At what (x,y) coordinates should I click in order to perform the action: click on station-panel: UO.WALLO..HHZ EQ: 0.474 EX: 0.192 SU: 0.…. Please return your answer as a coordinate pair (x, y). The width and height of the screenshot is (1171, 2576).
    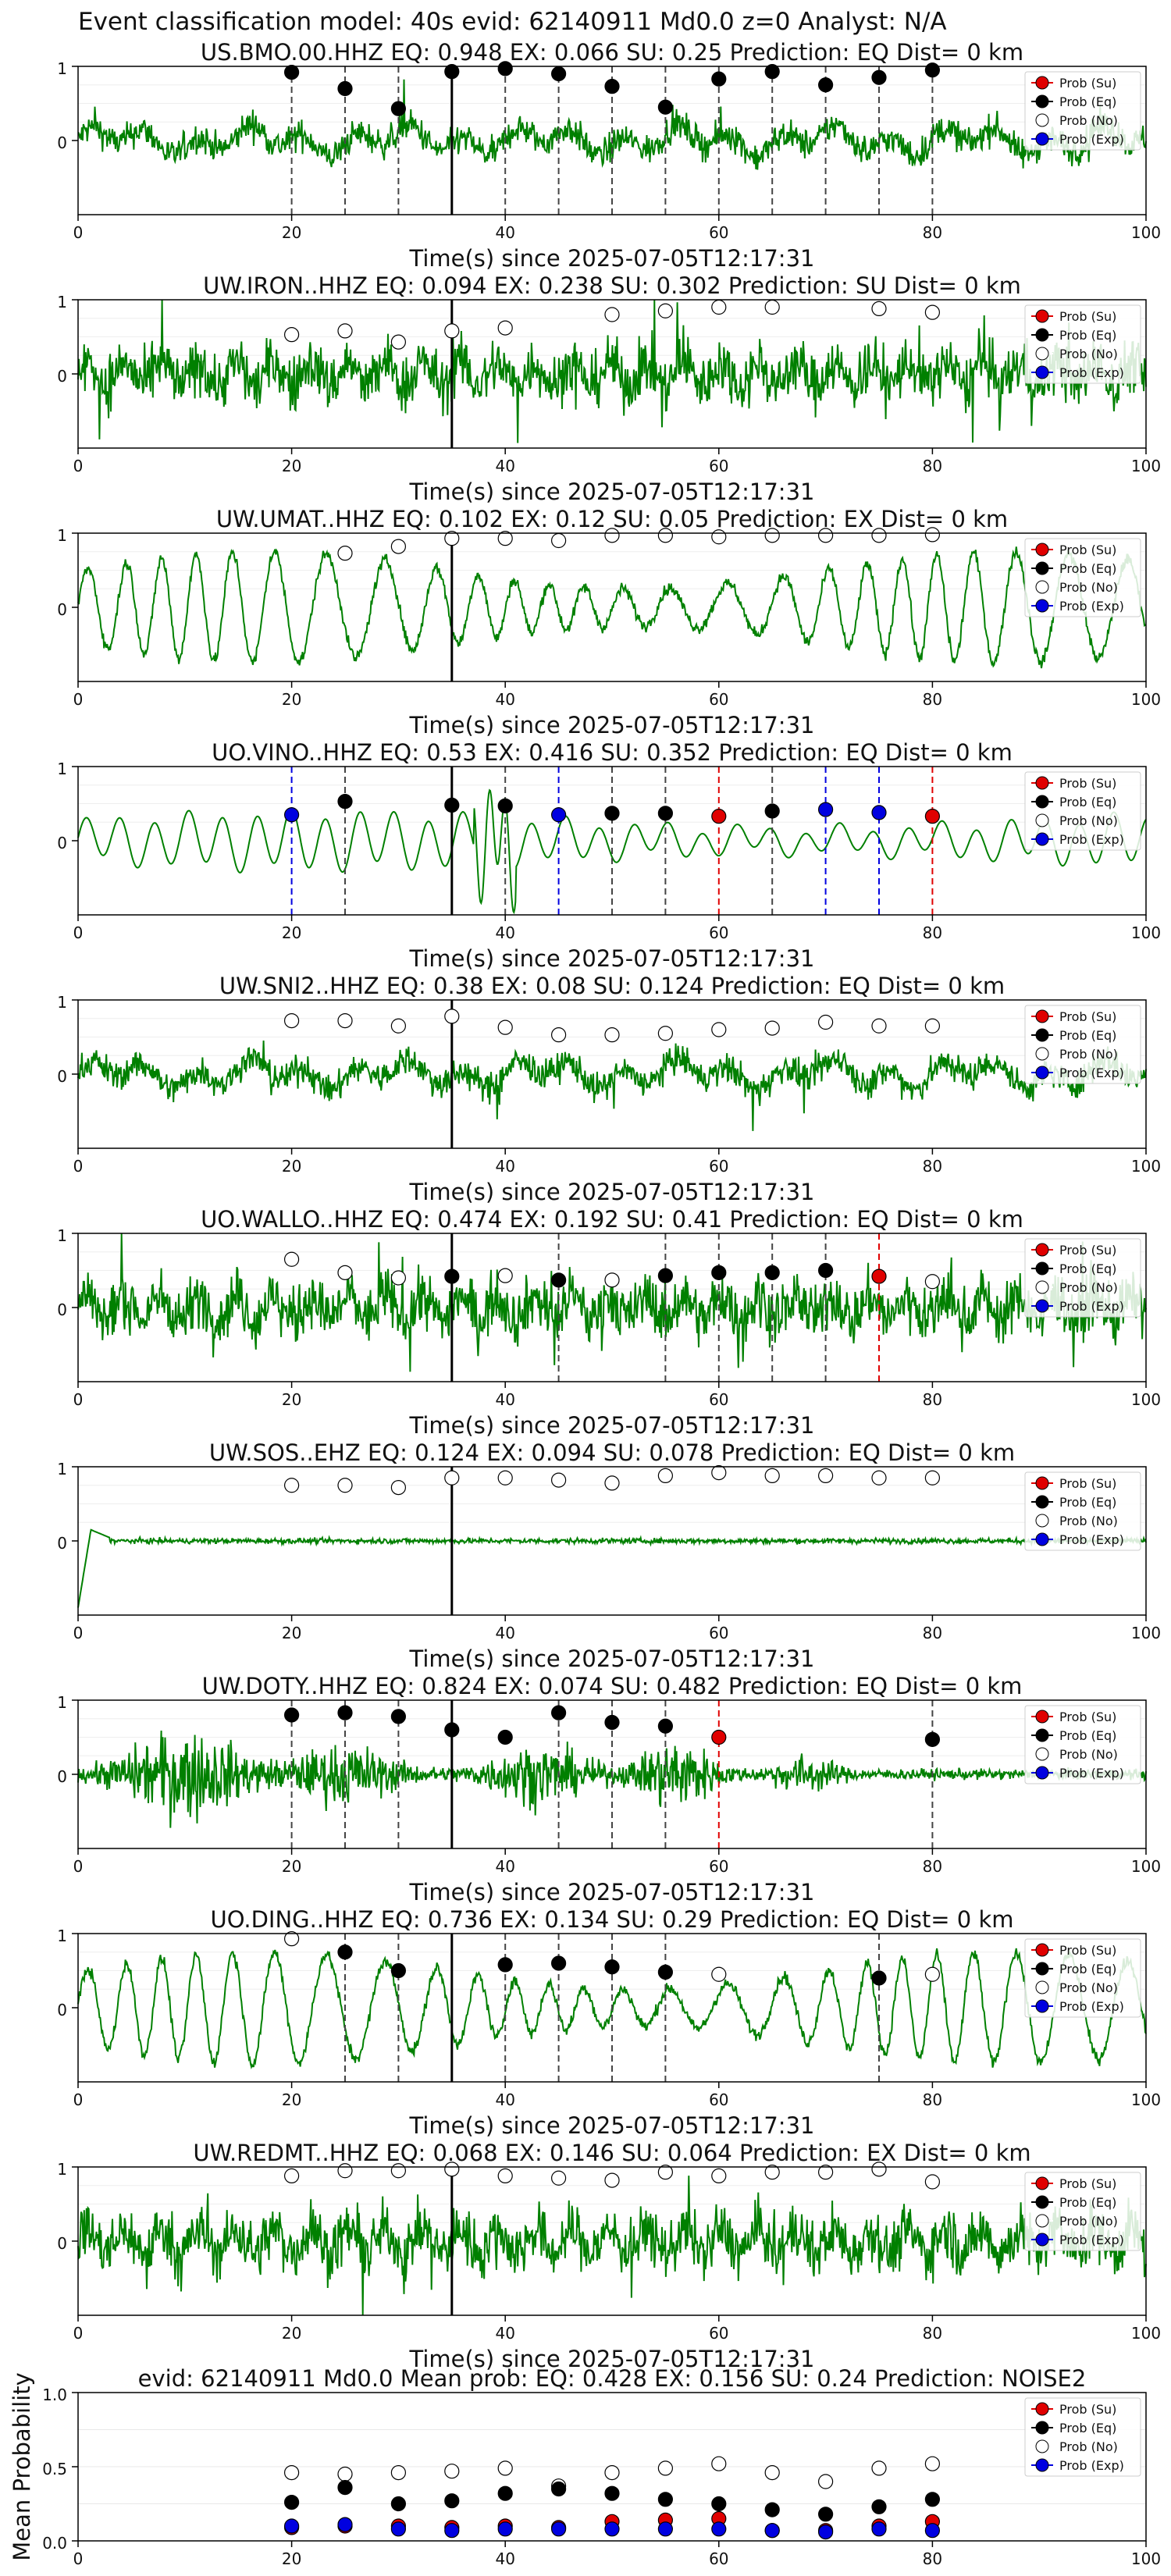
    Looking at the image, I should click on (609, 1322).